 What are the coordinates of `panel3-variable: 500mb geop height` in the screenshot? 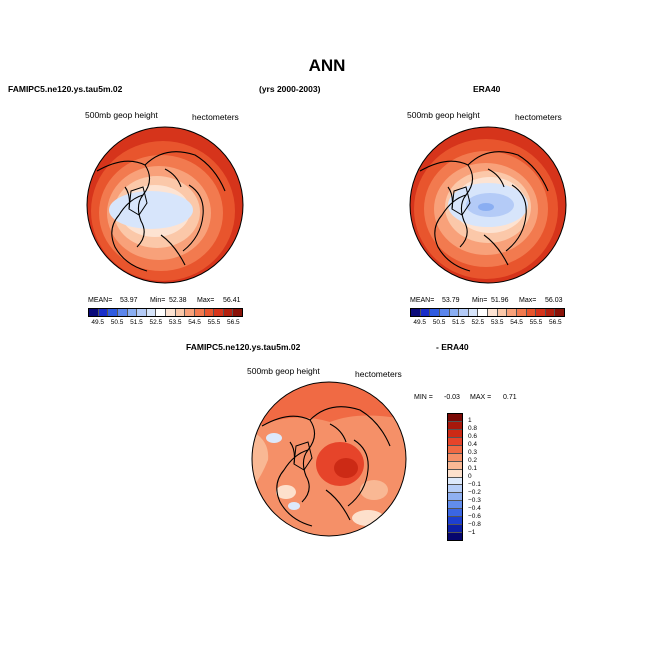 It's located at (283, 371).